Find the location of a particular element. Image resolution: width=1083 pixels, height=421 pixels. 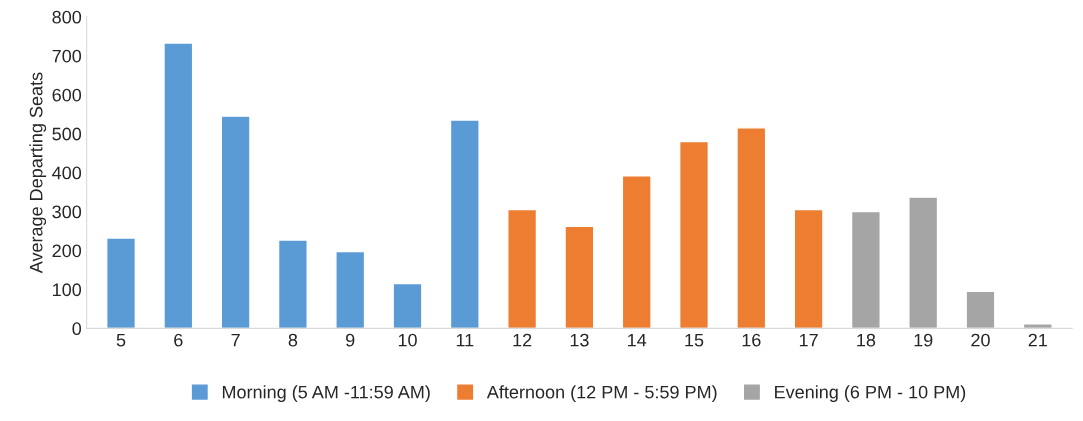

legend-label: Morning (5 AM -11:59 AM) is located at coordinates (326, 394).